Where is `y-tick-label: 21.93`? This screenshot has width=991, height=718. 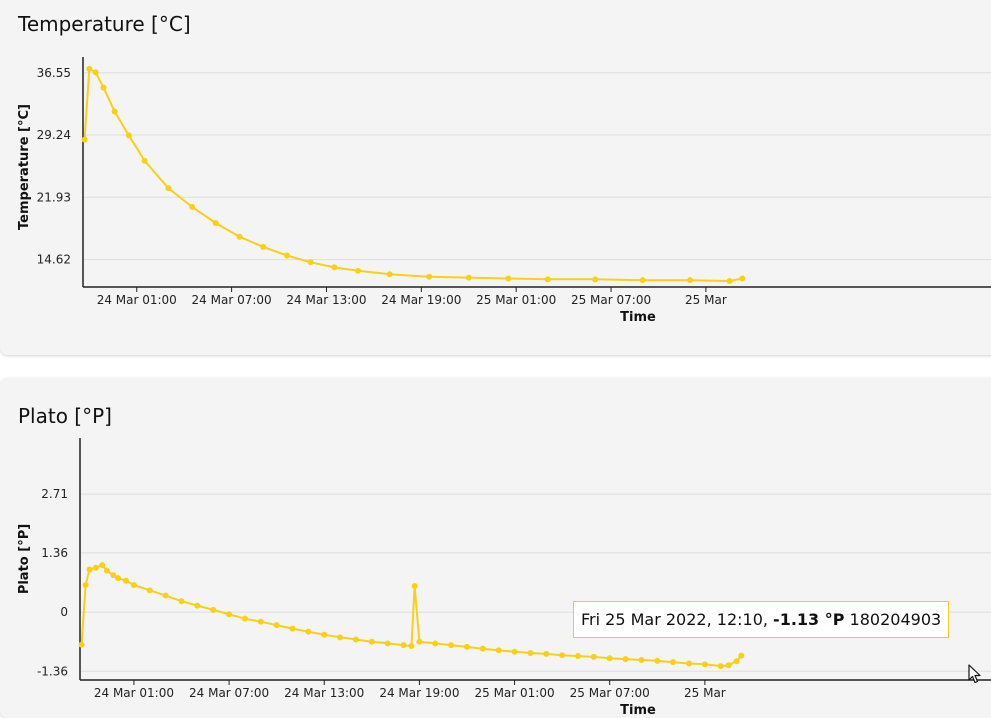 y-tick-label: 21.93 is located at coordinates (54, 197).